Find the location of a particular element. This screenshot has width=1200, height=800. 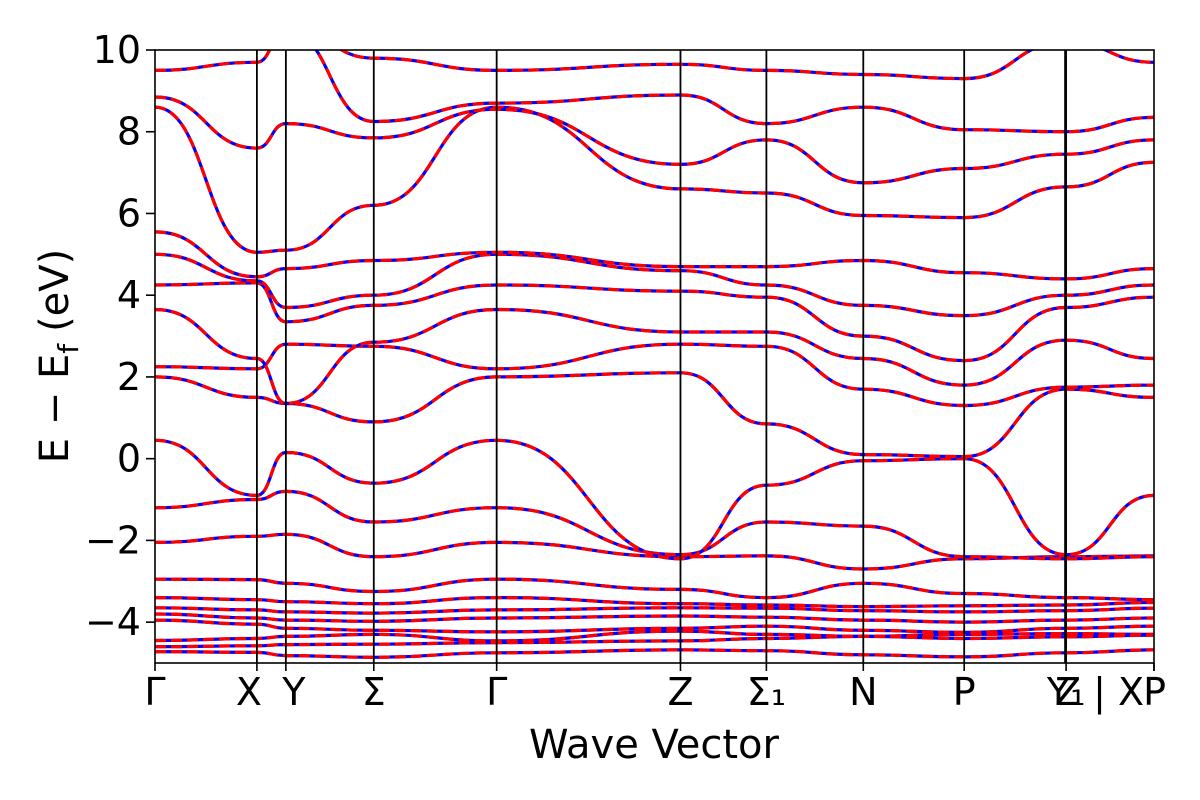

y-axis-title-unit: (eV) is located at coordinates (55, 290).